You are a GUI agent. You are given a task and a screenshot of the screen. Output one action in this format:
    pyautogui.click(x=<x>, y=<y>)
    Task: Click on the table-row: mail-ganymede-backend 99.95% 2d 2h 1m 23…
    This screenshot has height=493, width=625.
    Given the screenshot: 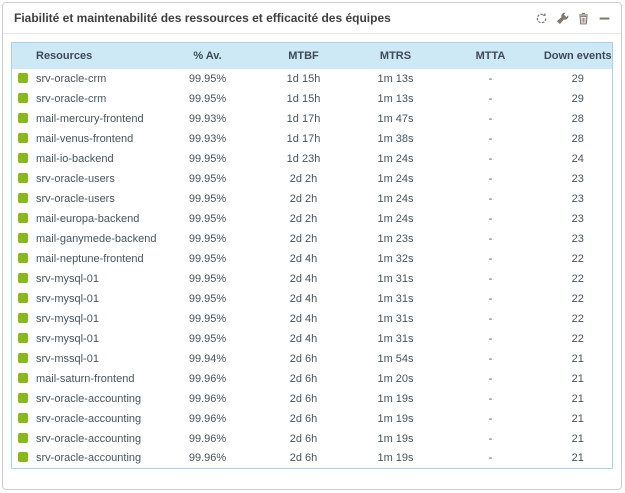 What is the action you would take?
    pyautogui.click(x=312, y=238)
    